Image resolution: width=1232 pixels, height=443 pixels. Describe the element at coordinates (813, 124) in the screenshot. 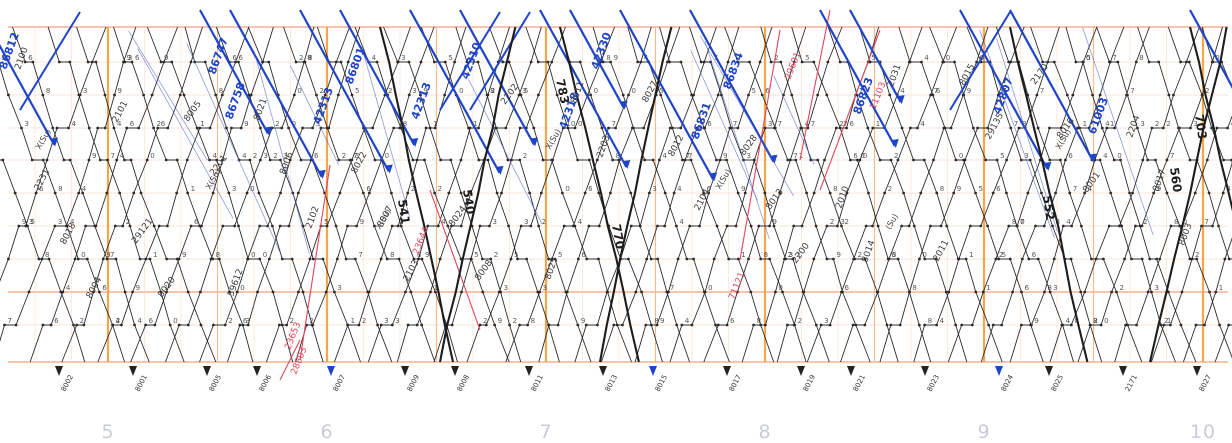

I see `minute-digit: 7` at that location.